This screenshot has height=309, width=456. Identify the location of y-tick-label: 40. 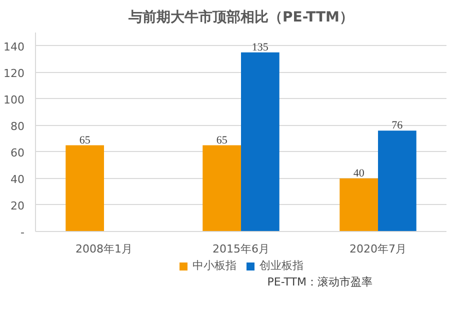
(17, 179).